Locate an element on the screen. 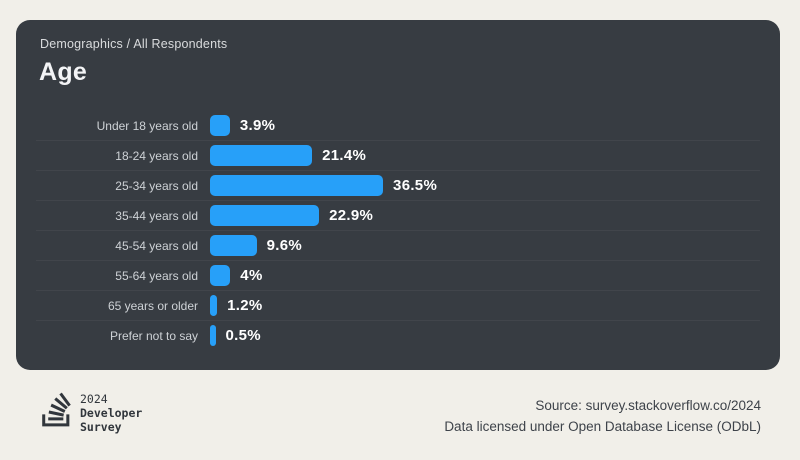  bar-area: 21.4% is located at coordinates (485, 155).